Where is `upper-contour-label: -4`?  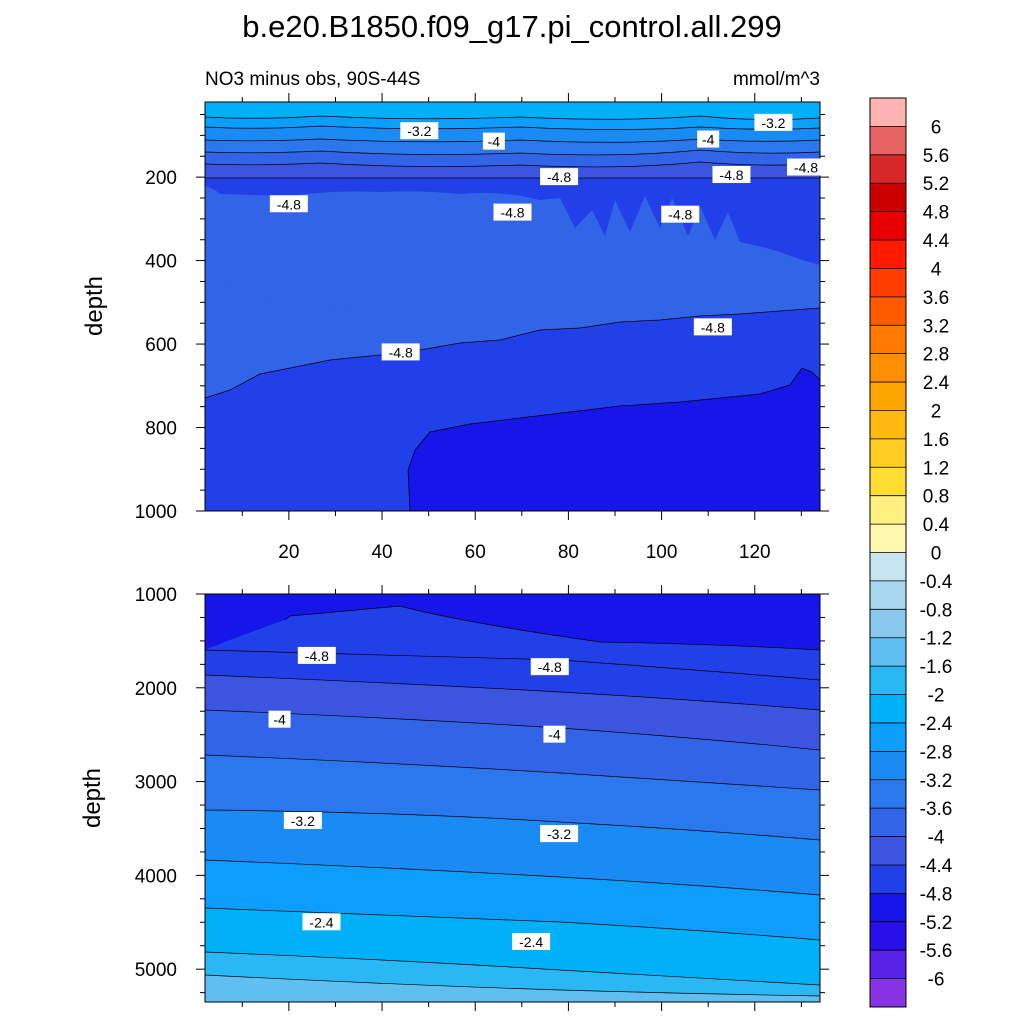
upper-contour-label: -4 is located at coordinates (708, 139).